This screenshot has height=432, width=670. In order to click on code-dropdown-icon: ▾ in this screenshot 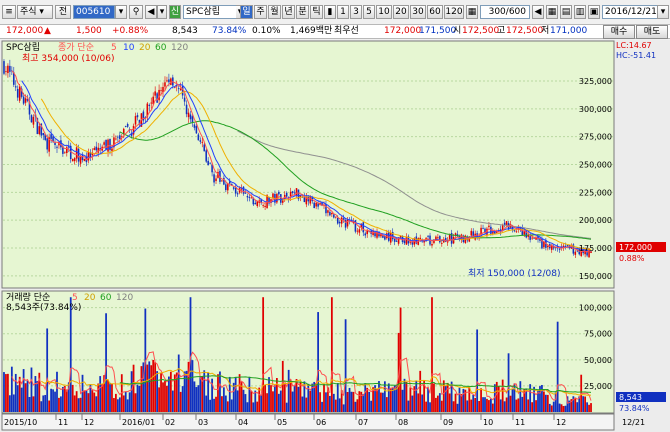, I will do `click(121, 12)`.